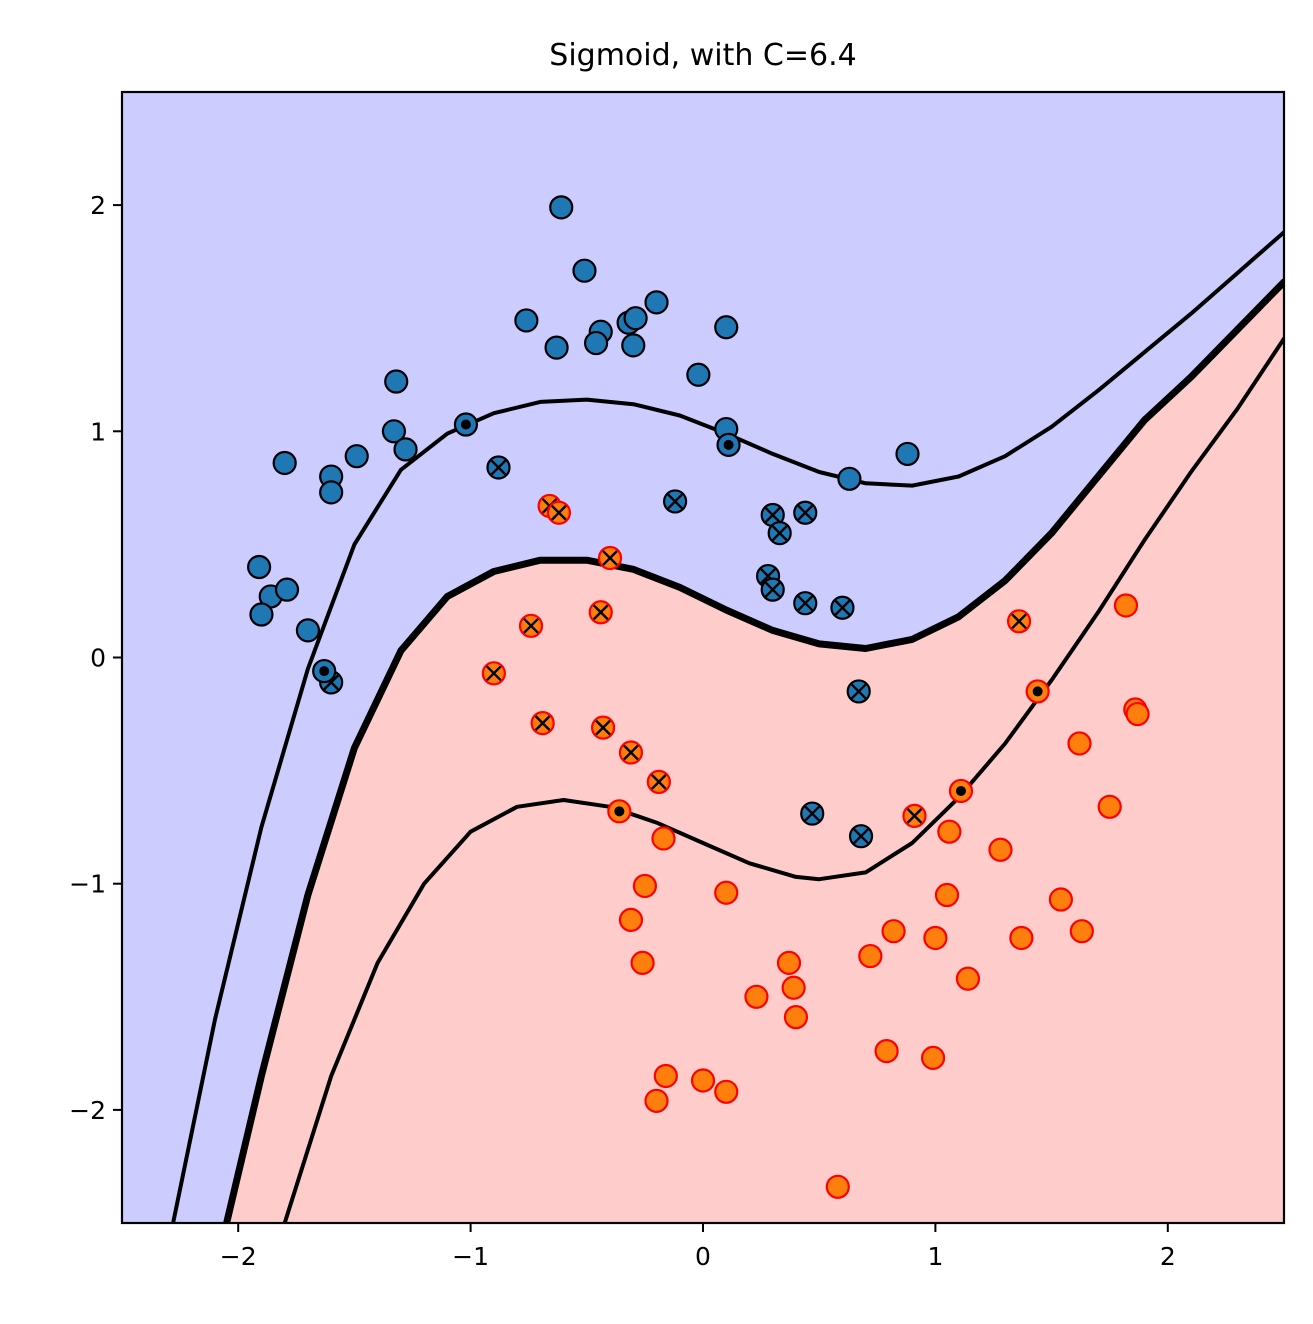 The height and width of the screenshot is (1324, 1313). I want to click on y-tick-label: 2, so click(98, 205).